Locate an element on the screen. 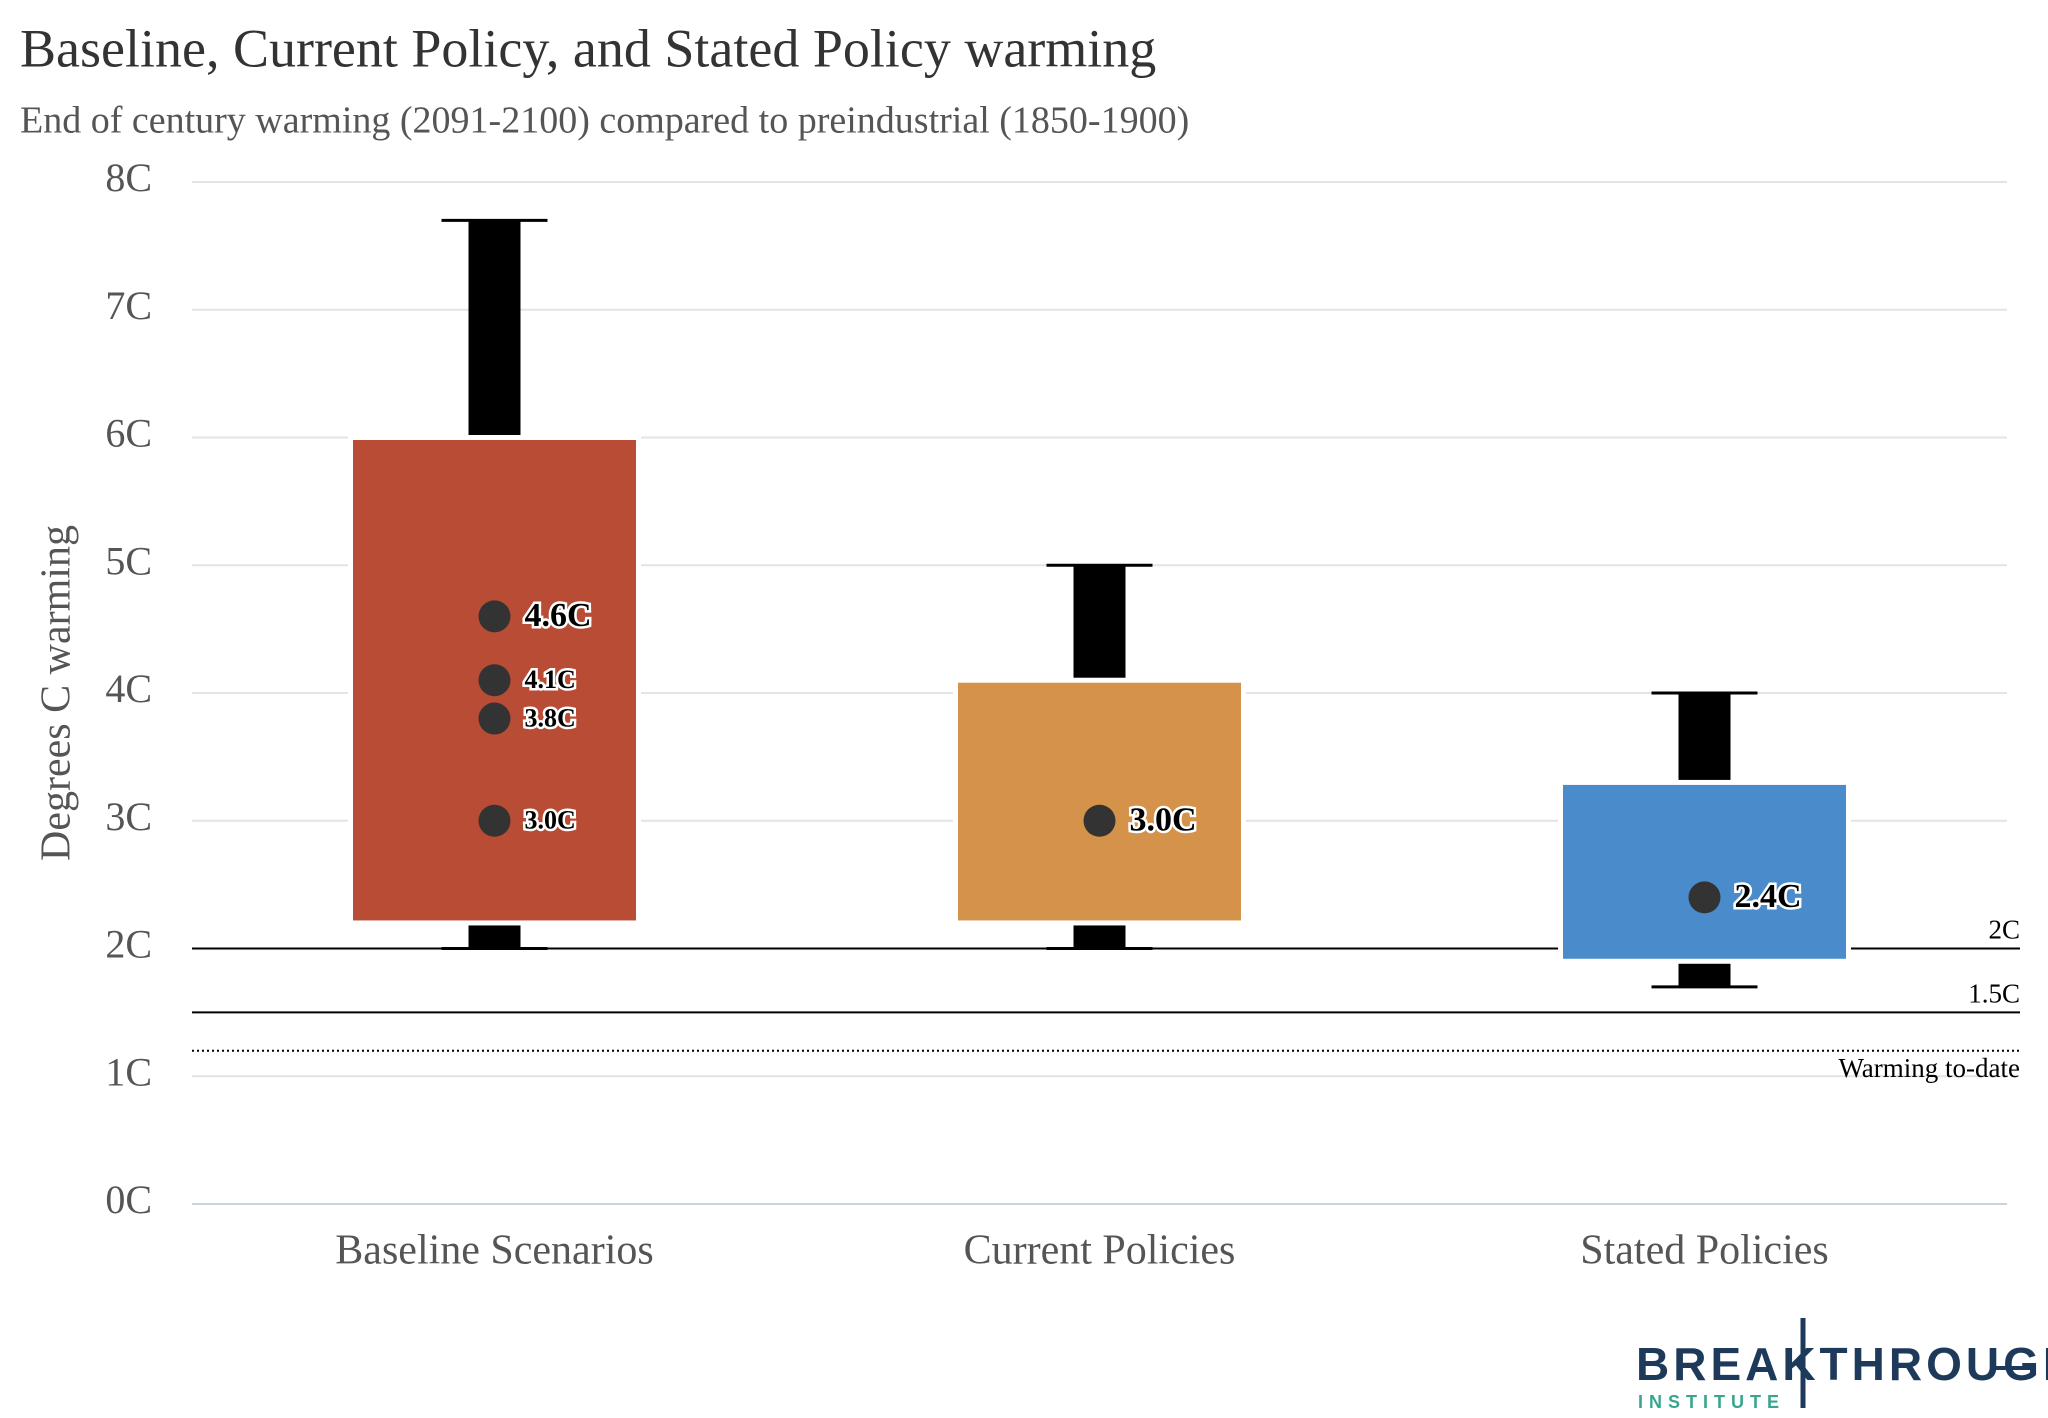  logo: BREAKTHROUGH INSTITUTE is located at coordinates (1842, 1365).